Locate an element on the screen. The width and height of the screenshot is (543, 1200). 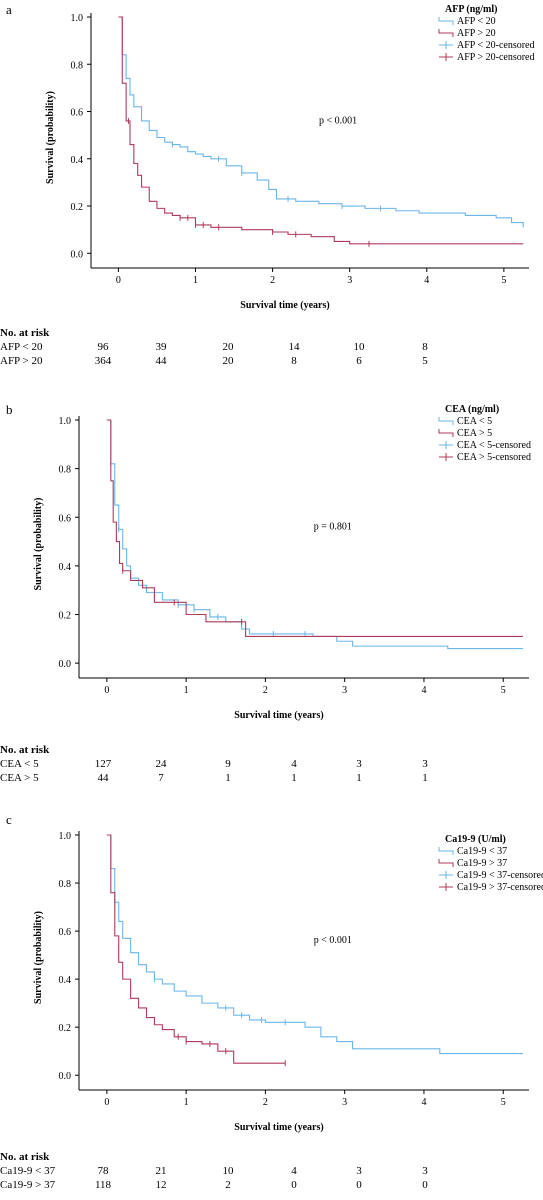
risk-table-cell: 6 is located at coordinates (359, 361).